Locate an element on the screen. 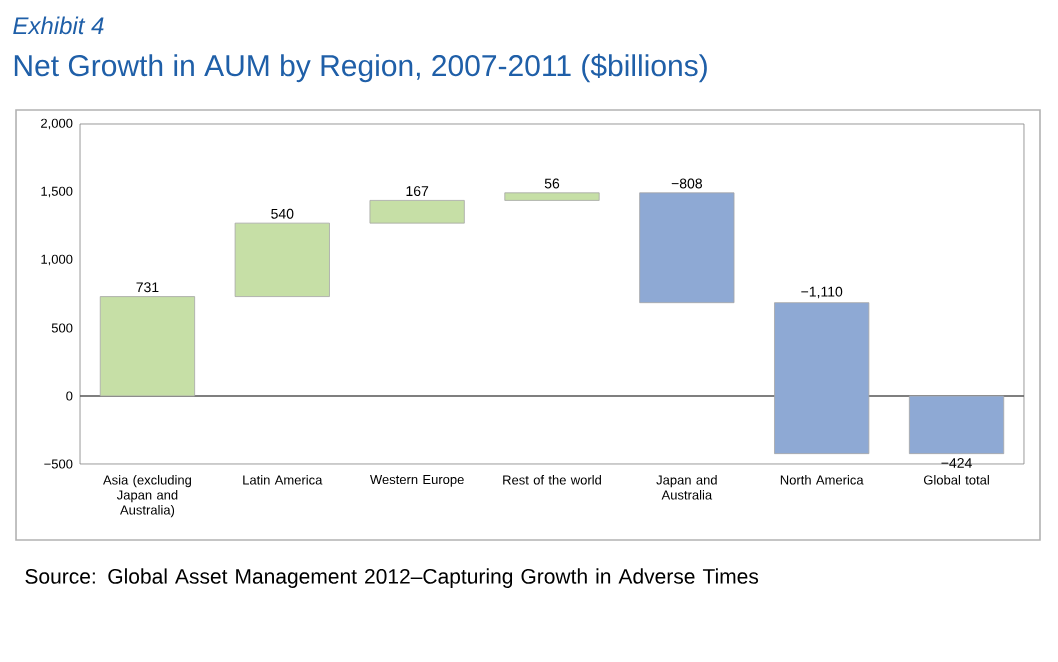  source-note: Source: Global Asset Management 2012–Capturing Growth in Adverse Times is located at coordinates (392, 578).